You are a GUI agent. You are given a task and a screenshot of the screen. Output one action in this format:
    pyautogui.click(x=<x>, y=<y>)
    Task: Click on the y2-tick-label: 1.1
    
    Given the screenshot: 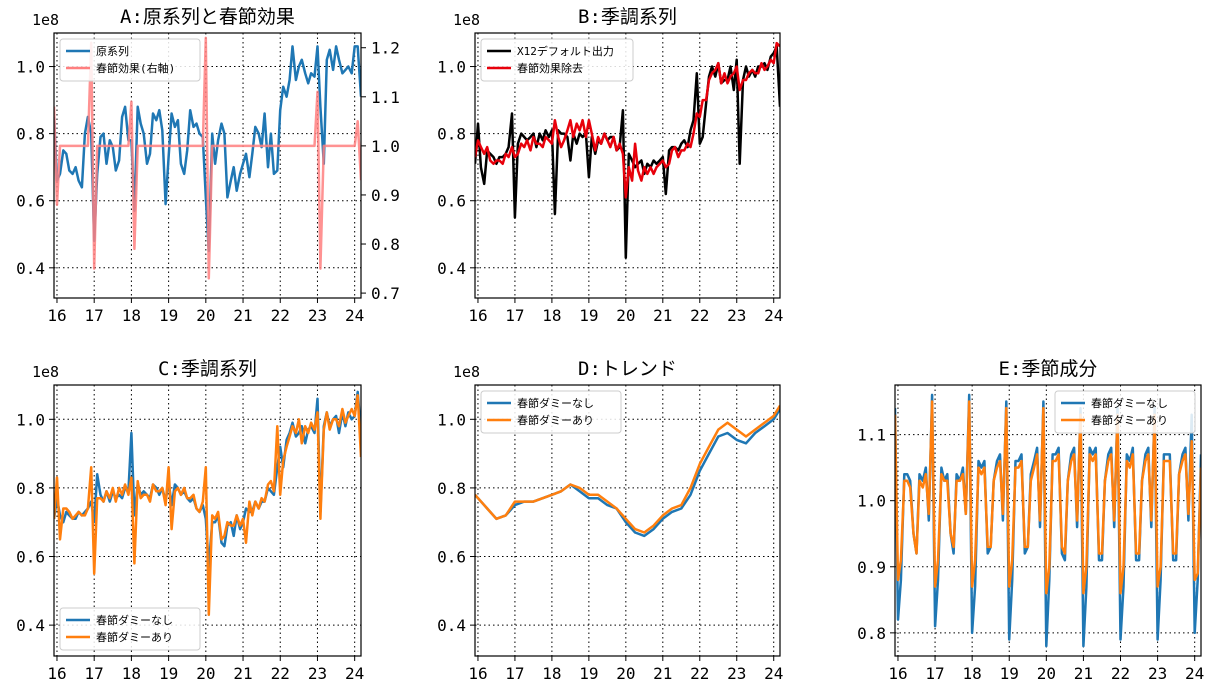 What is the action you would take?
    pyautogui.click(x=385, y=97)
    